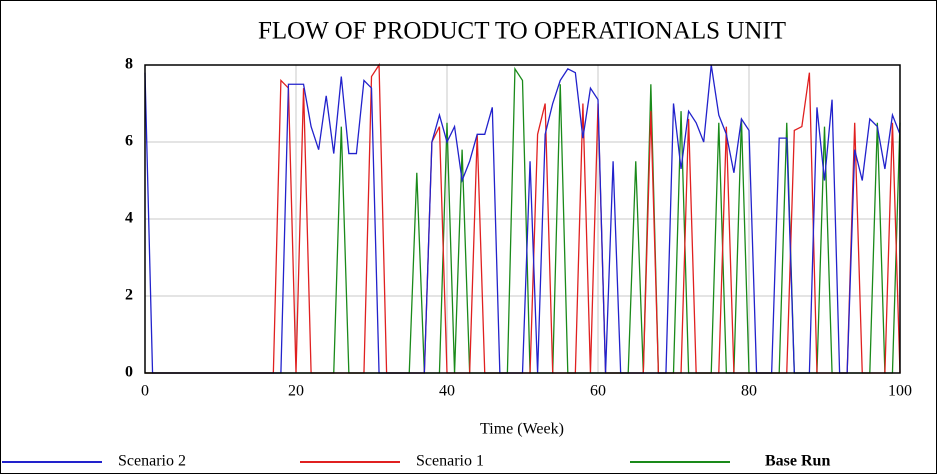  What do you see at coordinates (129, 64) in the screenshot?
I see `y-tick-label: 8` at bounding box center [129, 64].